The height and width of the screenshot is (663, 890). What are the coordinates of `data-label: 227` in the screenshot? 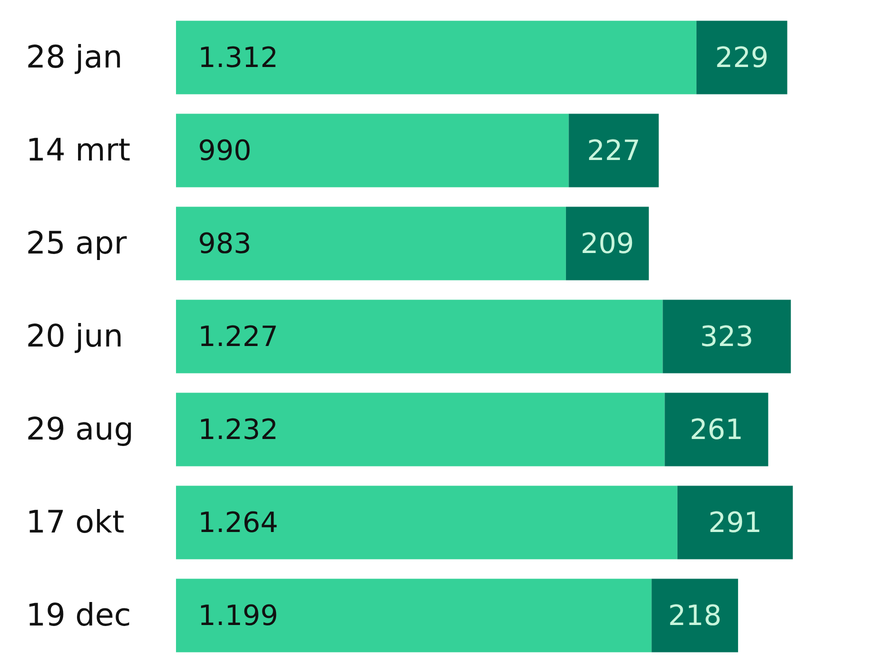 It's located at (613, 150).